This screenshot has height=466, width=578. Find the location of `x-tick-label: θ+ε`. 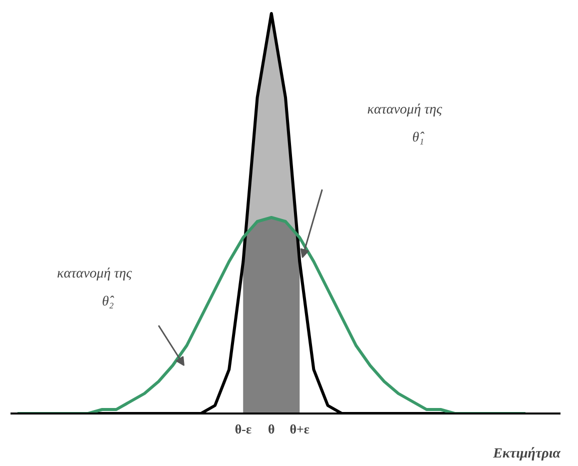

x-tick-label: θ+ε is located at coordinates (300, 429).